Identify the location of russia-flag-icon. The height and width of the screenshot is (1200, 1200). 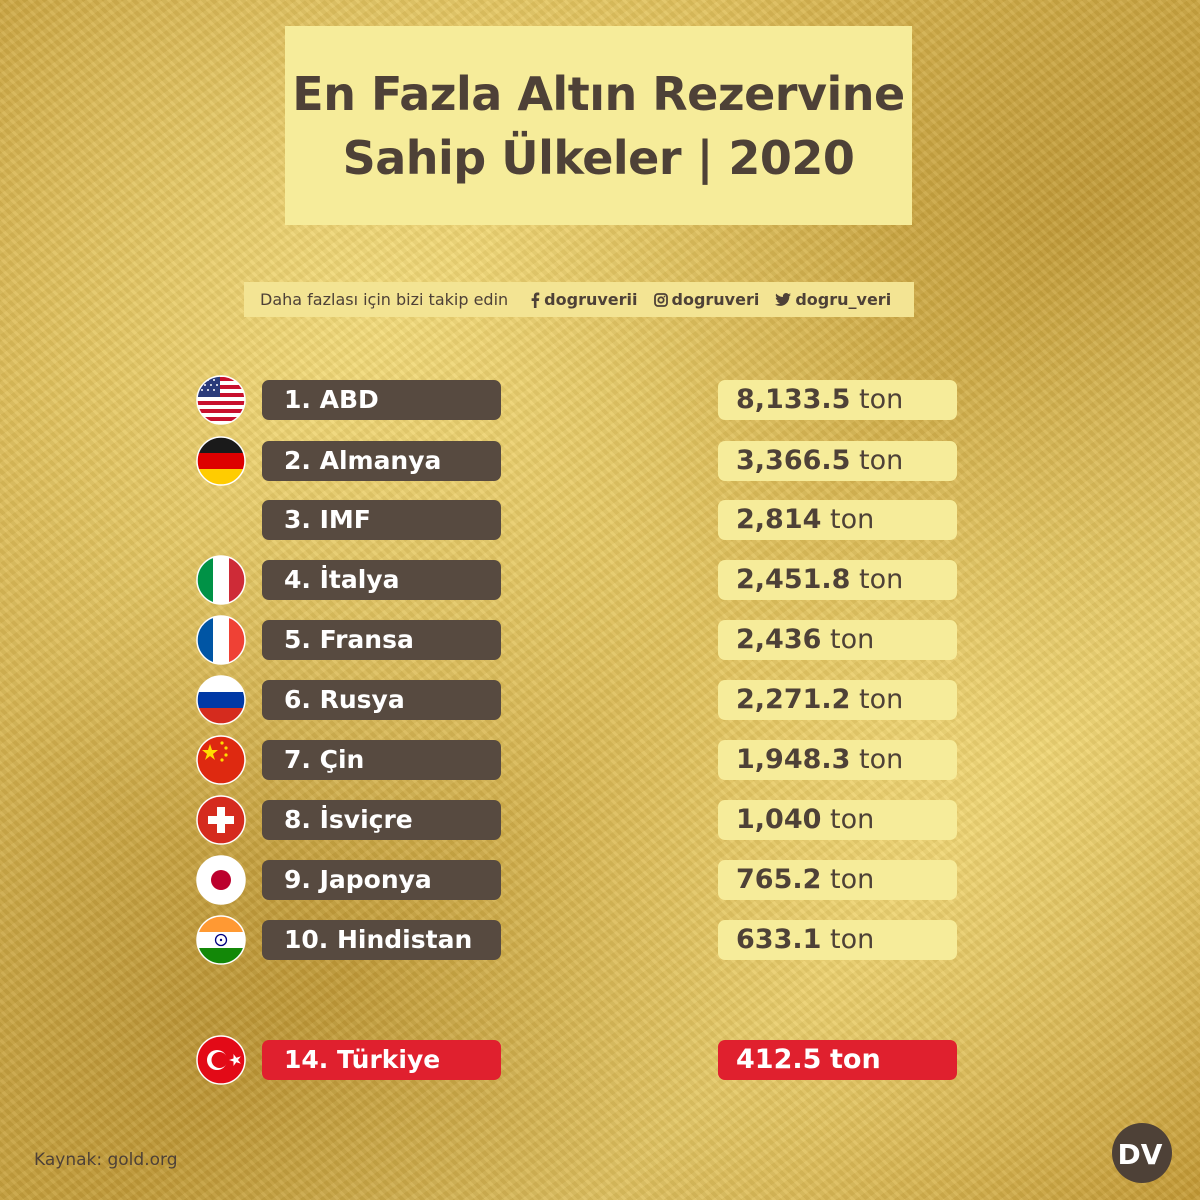
(221, 700).